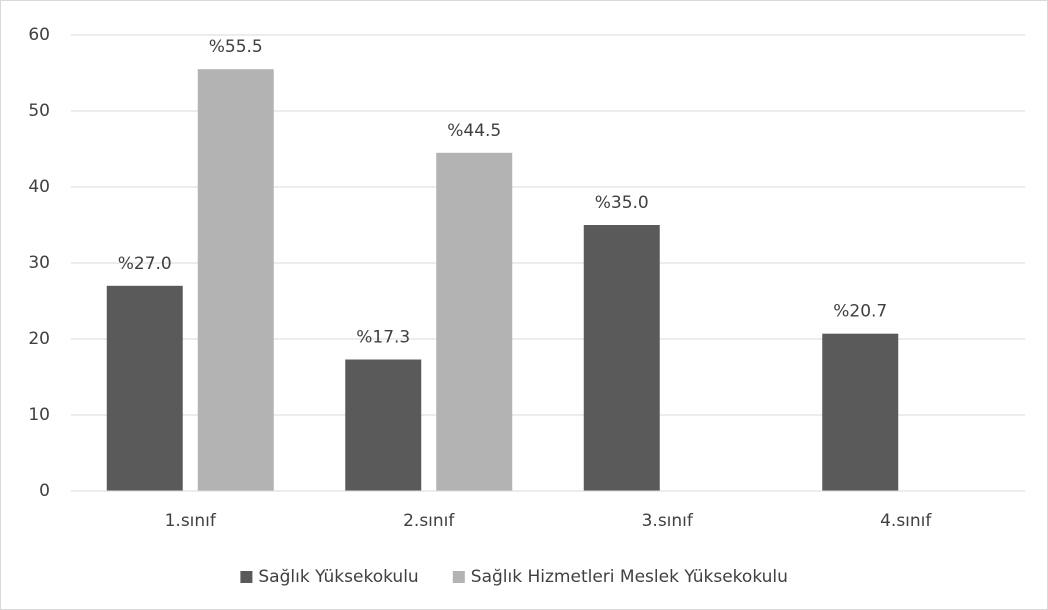 The height and width of the screenshot is (610, 1048). Describe the element at coordinates (39, 111) in the screenshot. I see `y-tick-label: 50` at that location.